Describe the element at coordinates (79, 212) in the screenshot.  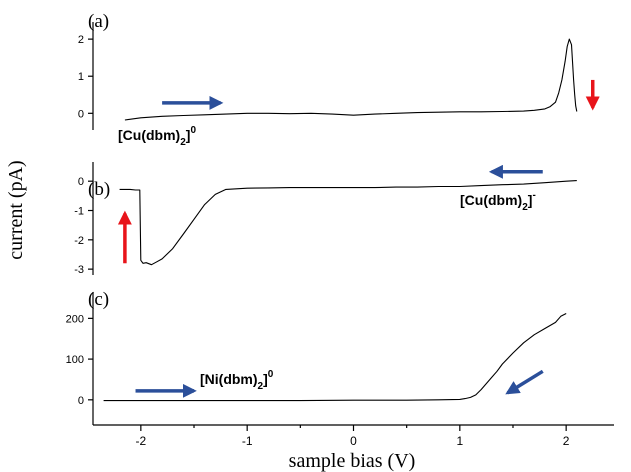
I see `y-tick-label-b: -1` at that location.